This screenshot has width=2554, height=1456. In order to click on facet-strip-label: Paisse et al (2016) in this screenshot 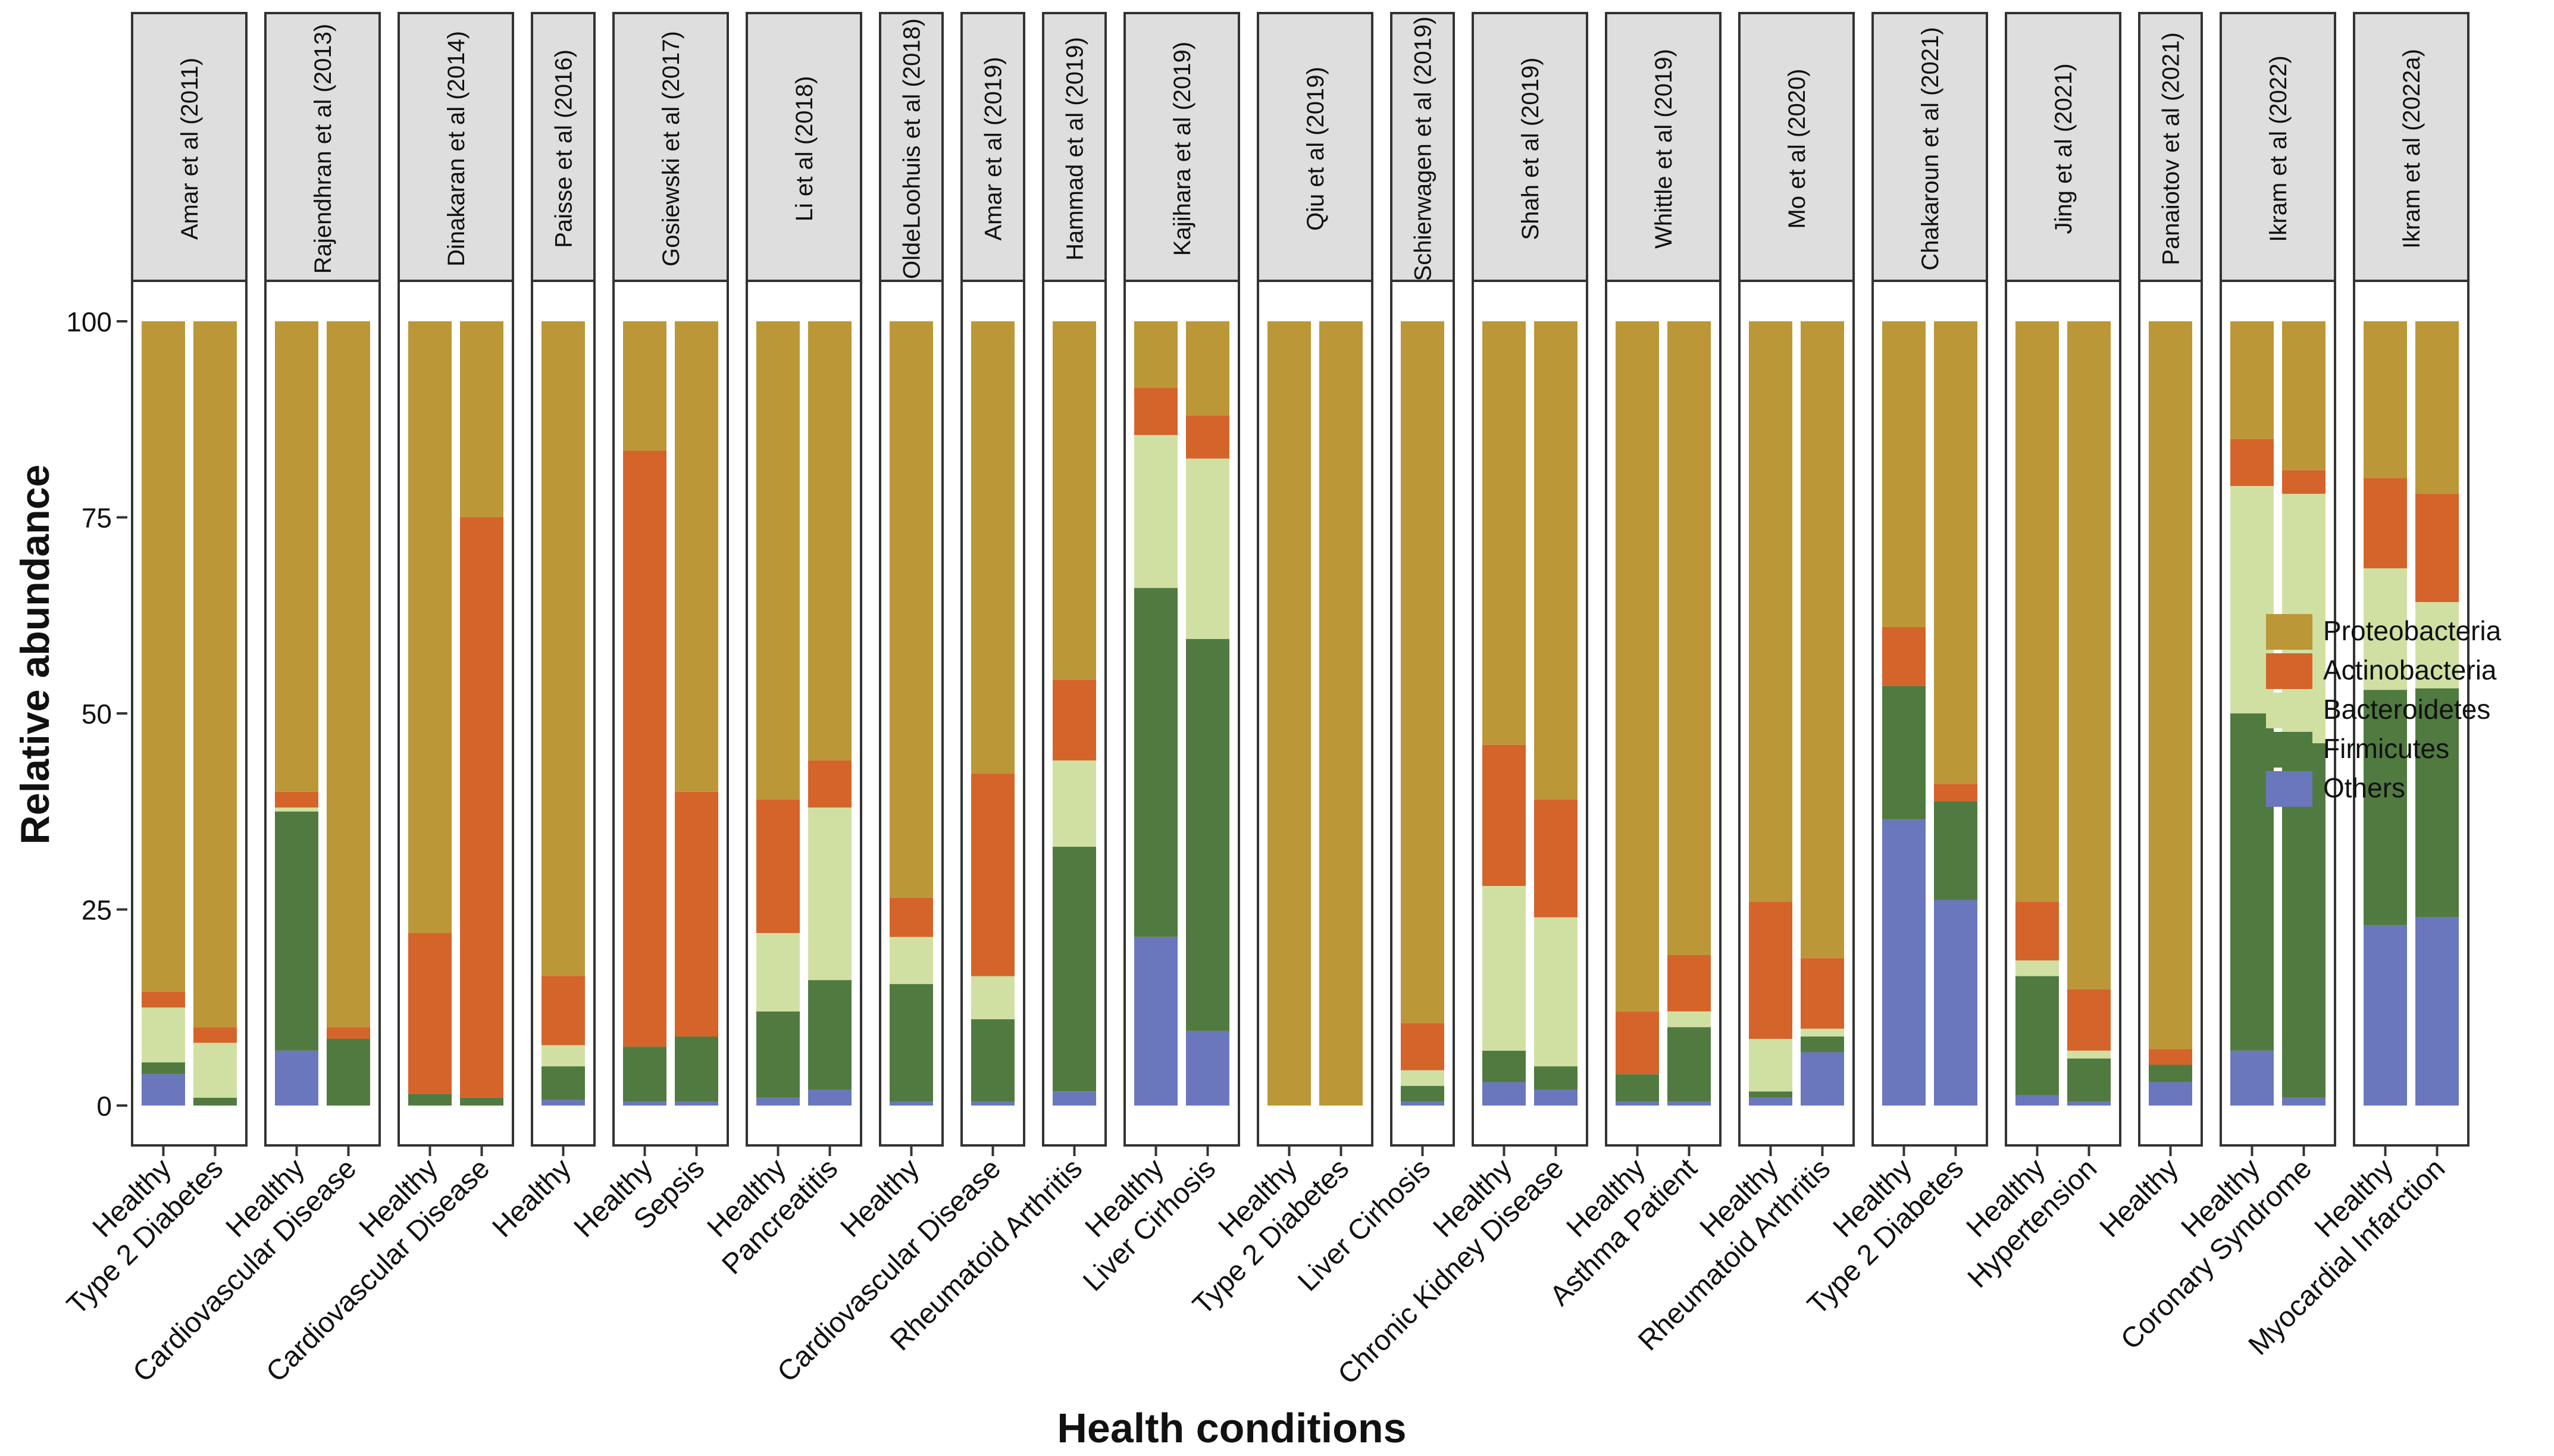, I will do `click(564, 148)`.